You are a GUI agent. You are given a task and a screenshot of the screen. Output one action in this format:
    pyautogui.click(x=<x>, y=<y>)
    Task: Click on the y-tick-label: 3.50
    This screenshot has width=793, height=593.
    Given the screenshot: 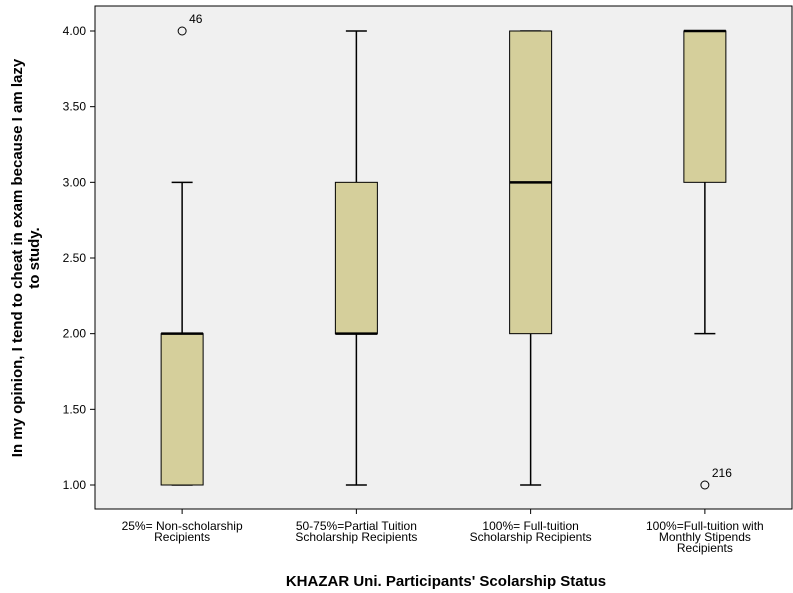 What is the action you would take?
    pyautogui.click(x=75, y=107)
    